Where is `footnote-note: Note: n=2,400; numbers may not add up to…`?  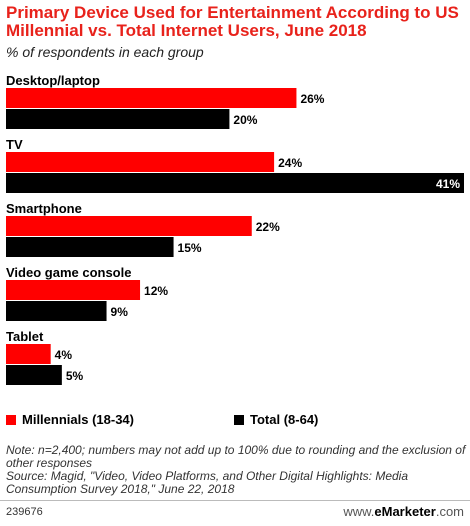
footnote-note: Note: n=2,400; numbers may not add up to… is located at coordinates (236, 456).